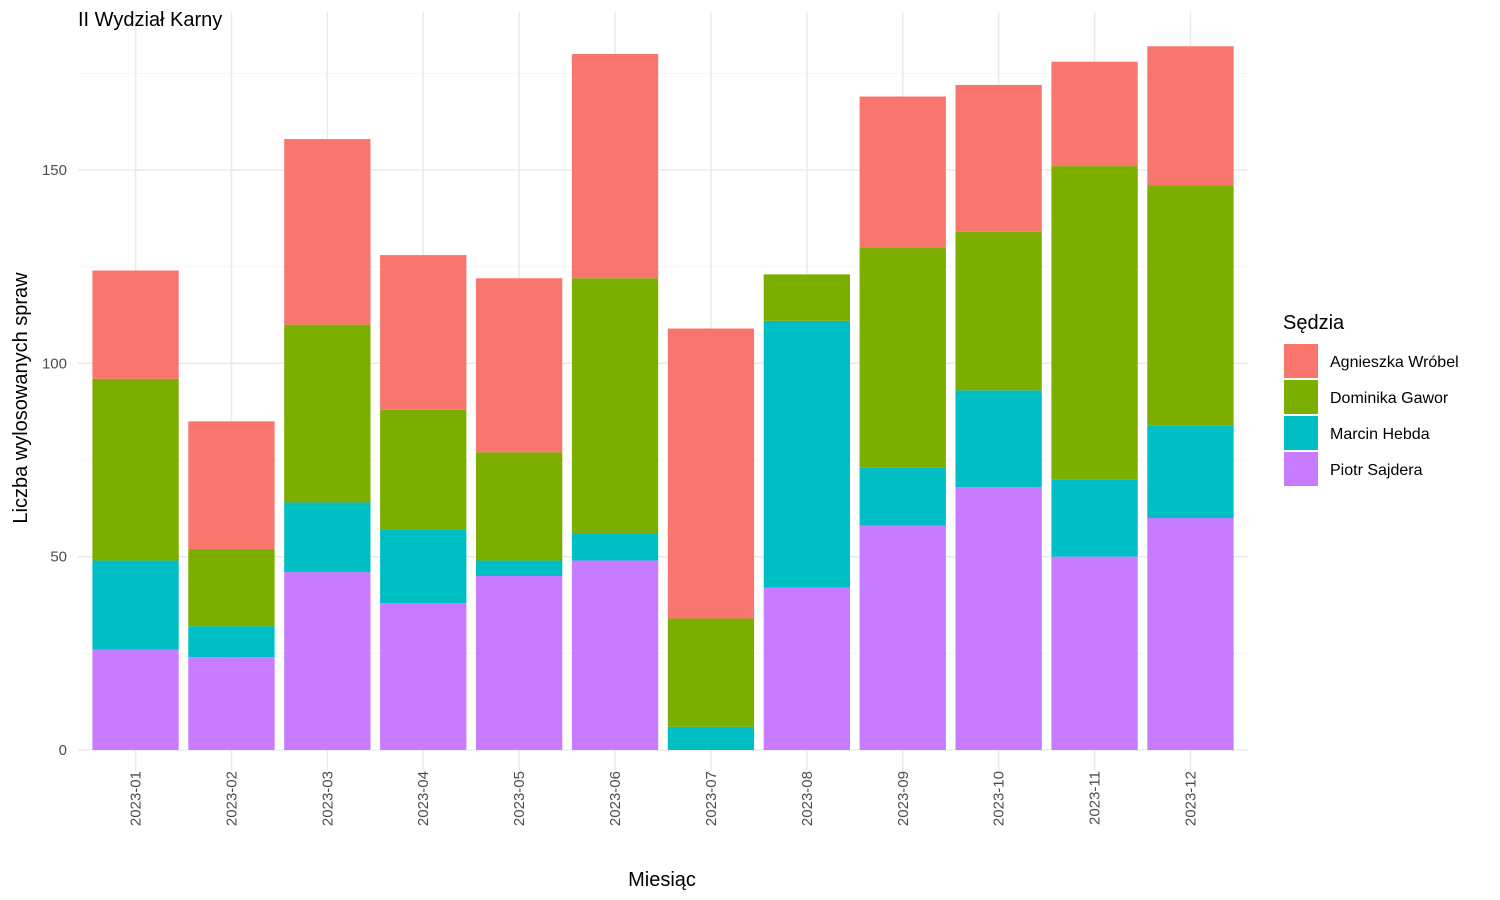 Image resolution: width=1500 pixels, height=900 pixels. I want to click on chart-title: II Wydział Karny, so click(150, 20).